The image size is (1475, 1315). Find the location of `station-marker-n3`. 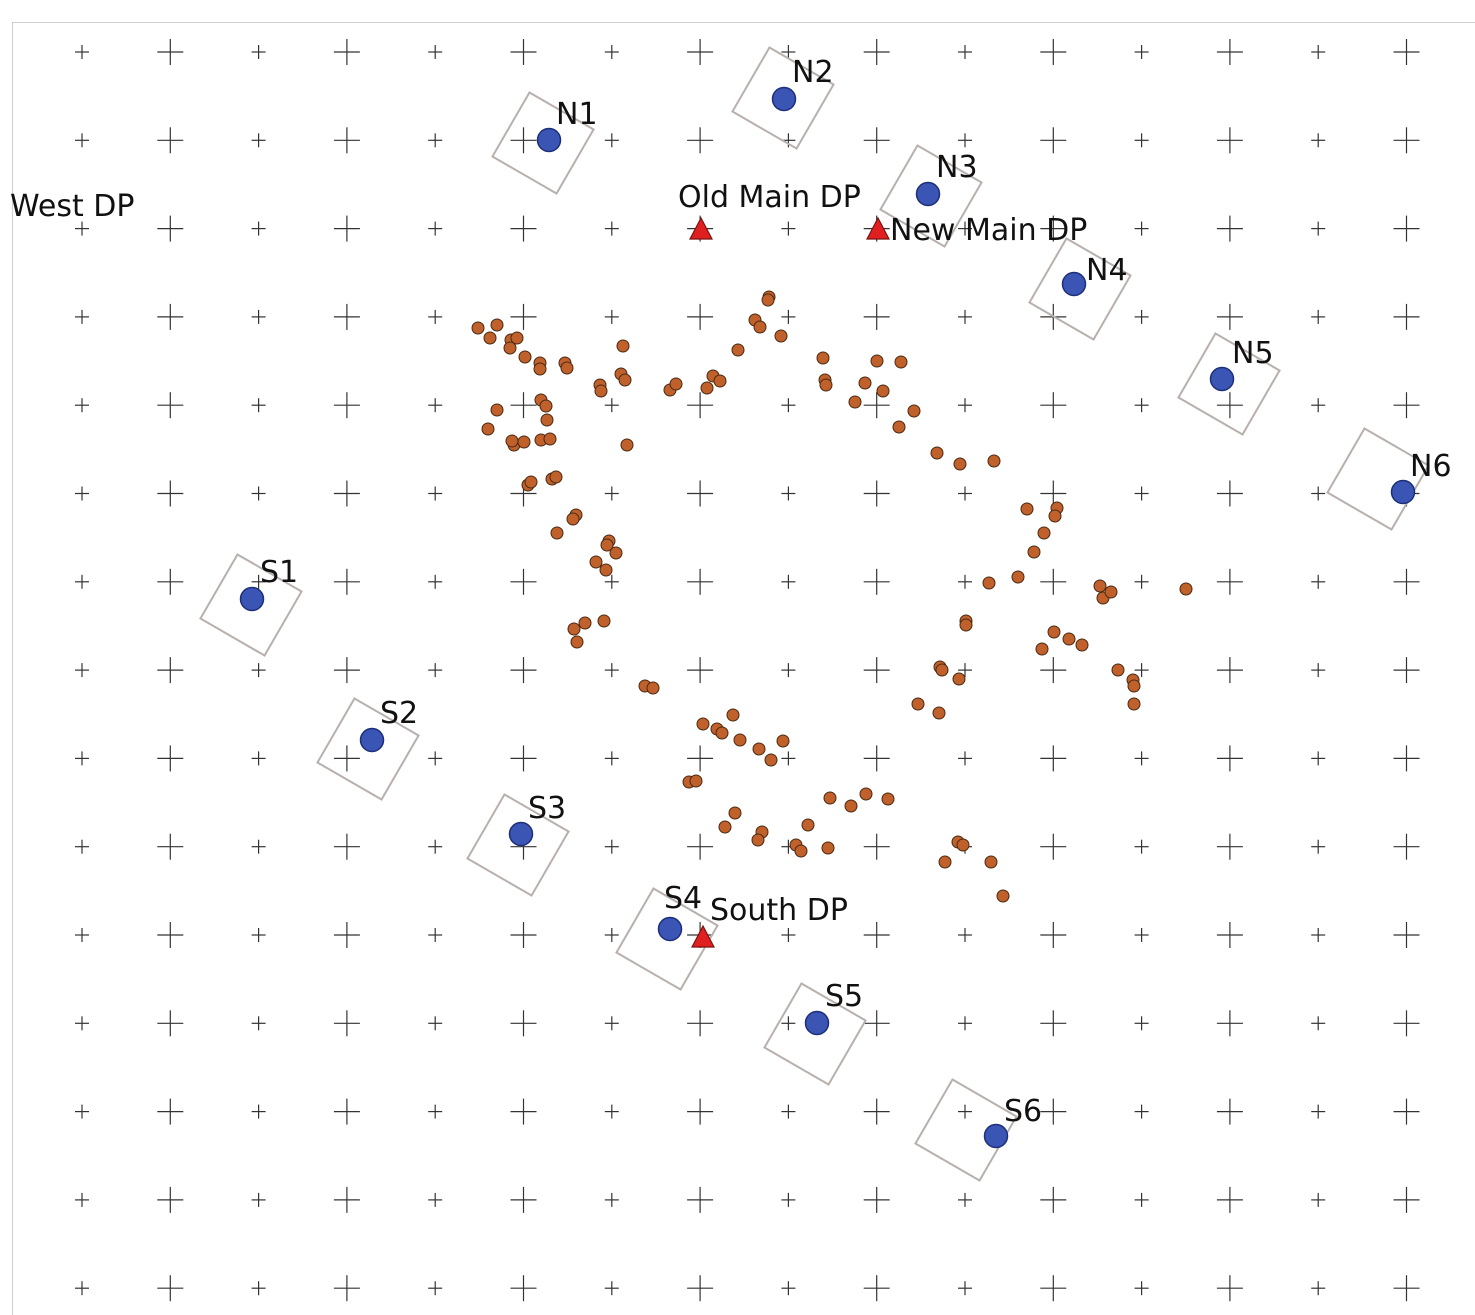

station-marker-n3 is located at coordinates (928, 194).